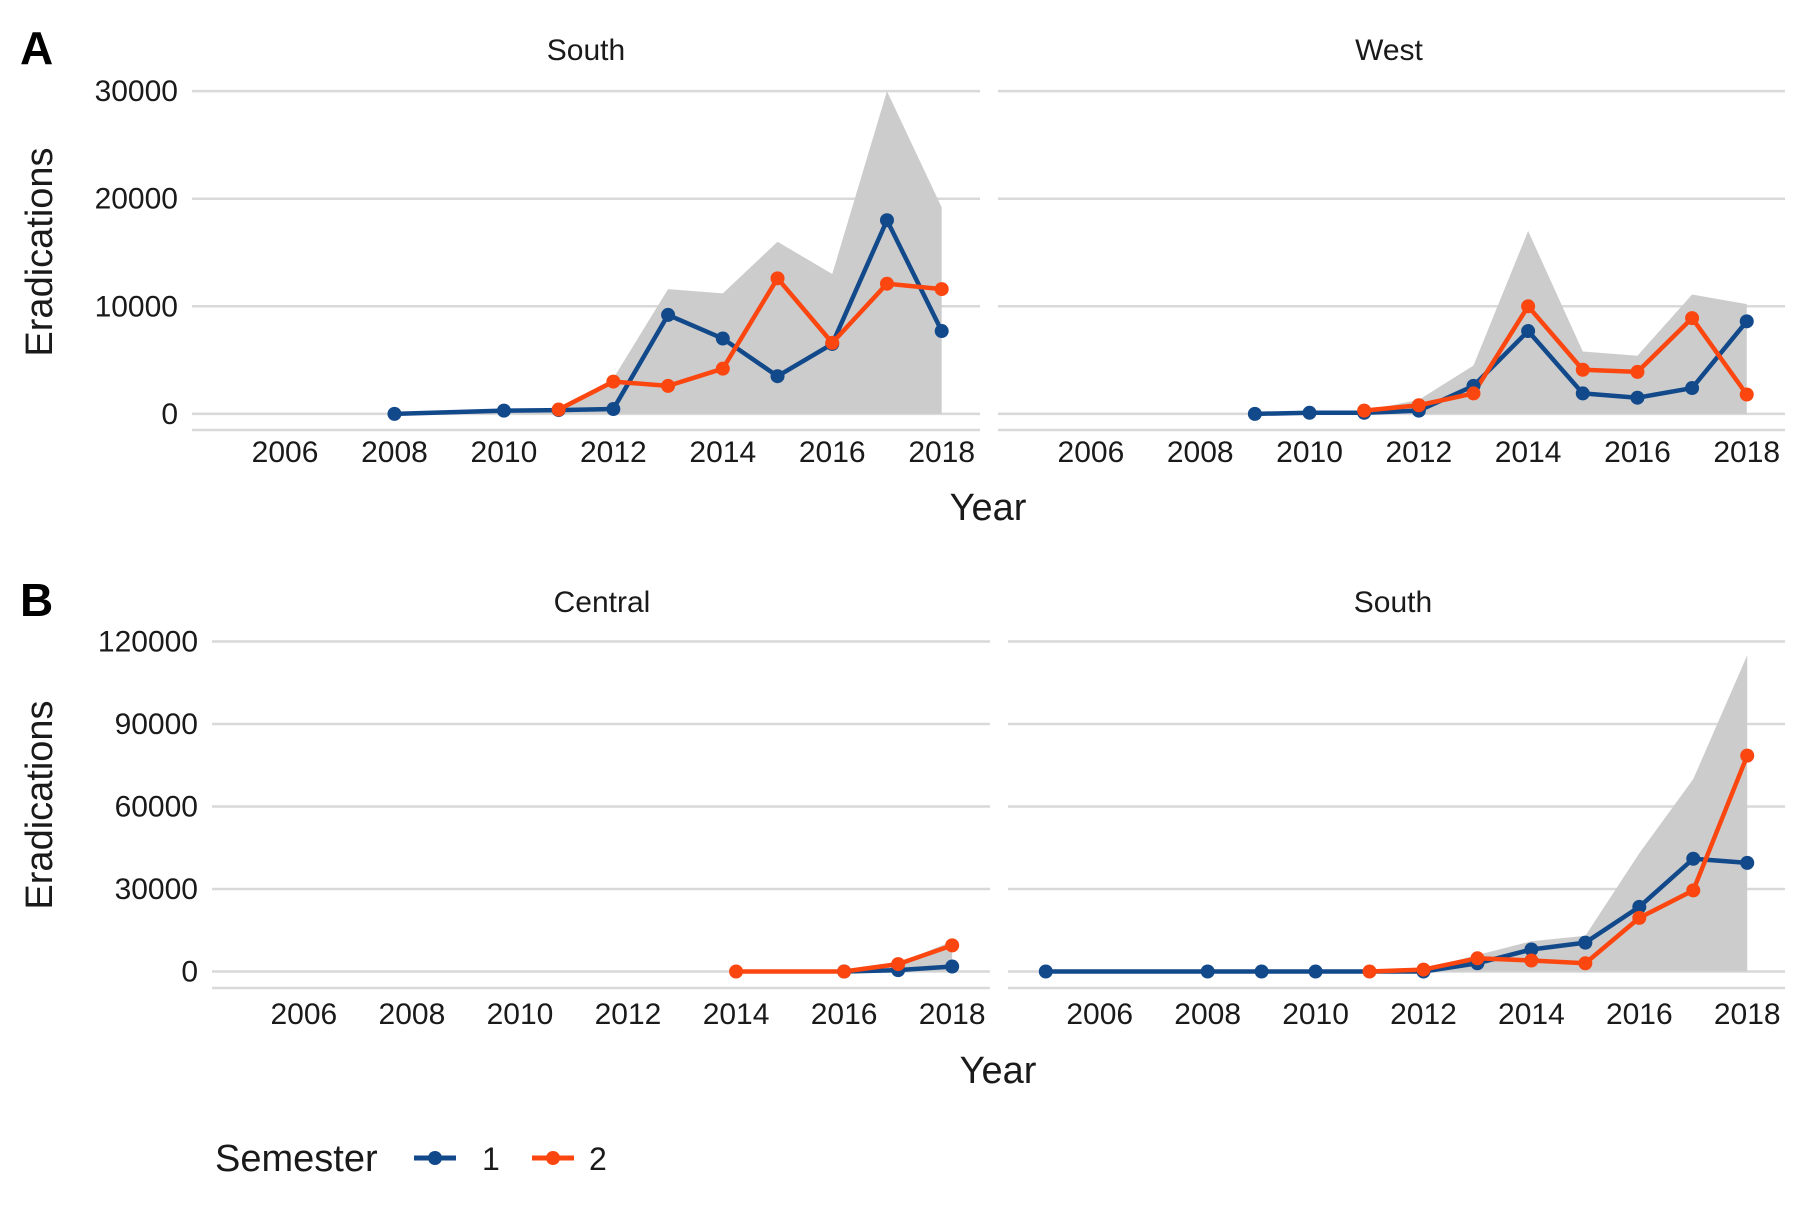 Image resolution: width=1800 pixels, height=1205 pixels. I want to click on legend: Semester 1 2, so click(411, 1159).